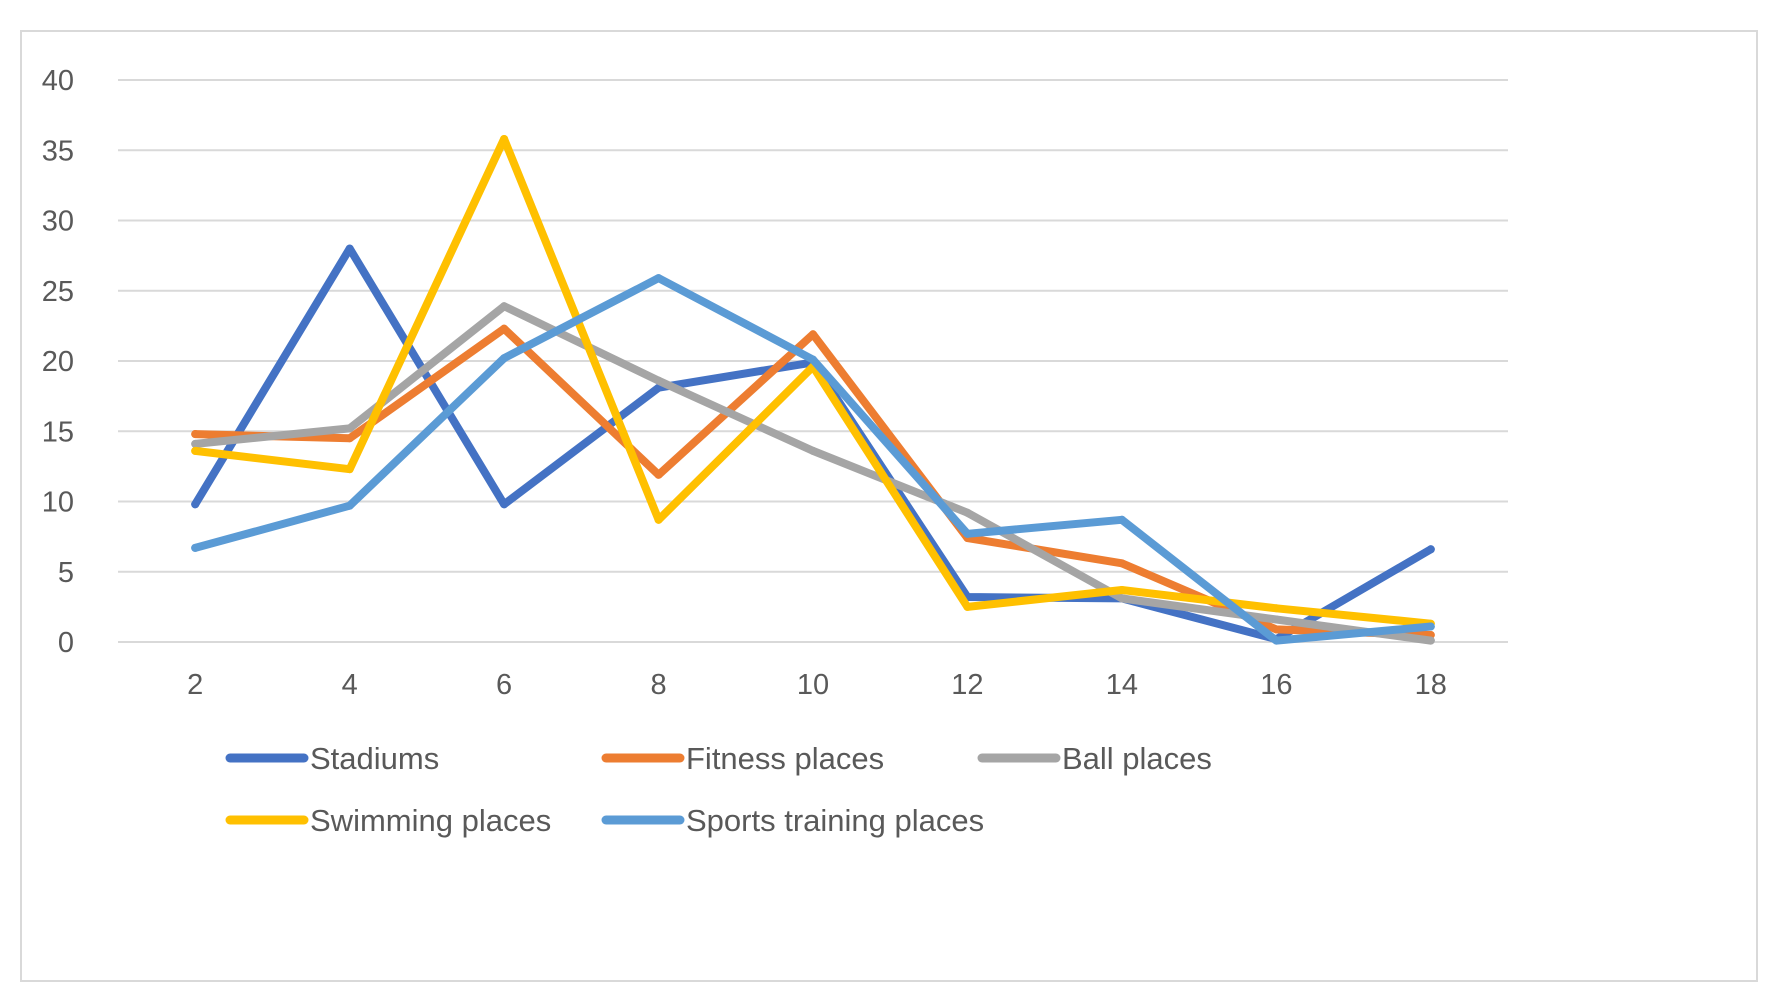  Describe the element at coordinates (195, 685) in the screenshot. I see `x-tick-label: 2` at that location.